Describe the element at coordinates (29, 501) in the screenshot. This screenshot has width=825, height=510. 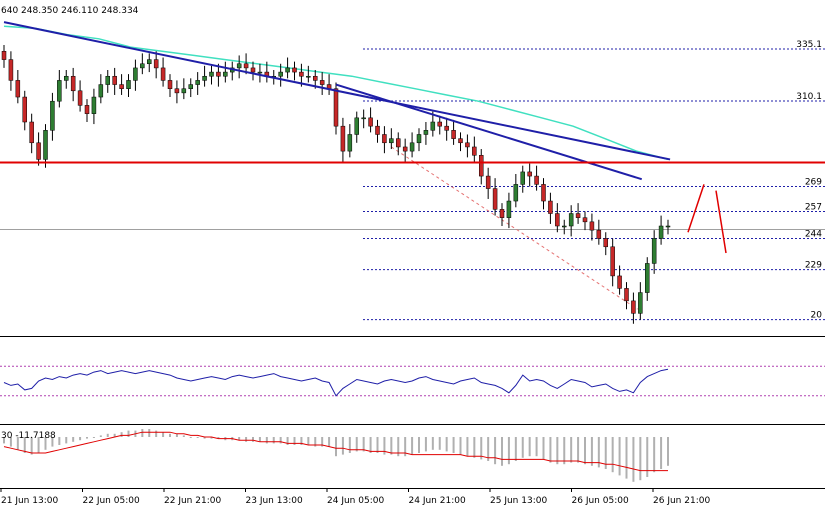
I see `x-tick-label-0: 21 Jun 13:00` at that location.